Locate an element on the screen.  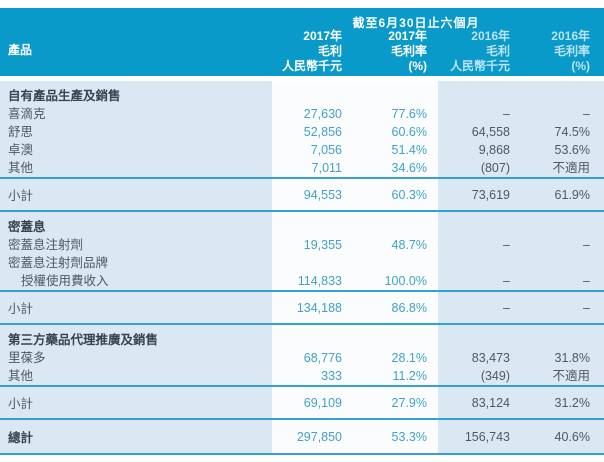
product-row: 授權使用費收入 114,833 100.0% – – is located at coordinates (302, 281).